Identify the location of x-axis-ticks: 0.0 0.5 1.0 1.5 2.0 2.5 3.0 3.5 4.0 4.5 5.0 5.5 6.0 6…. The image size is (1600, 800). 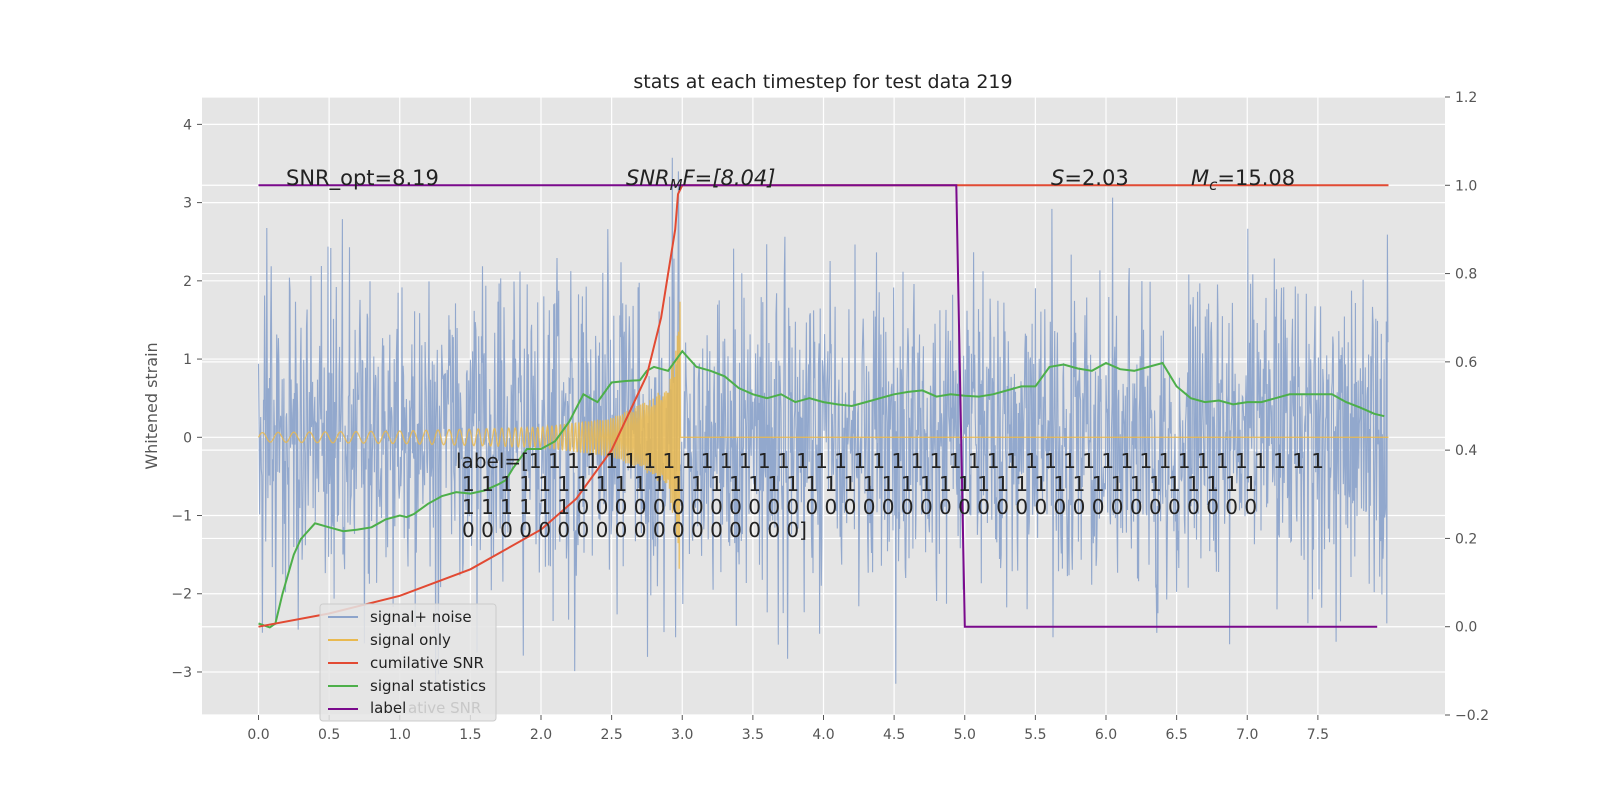
(788, 729).